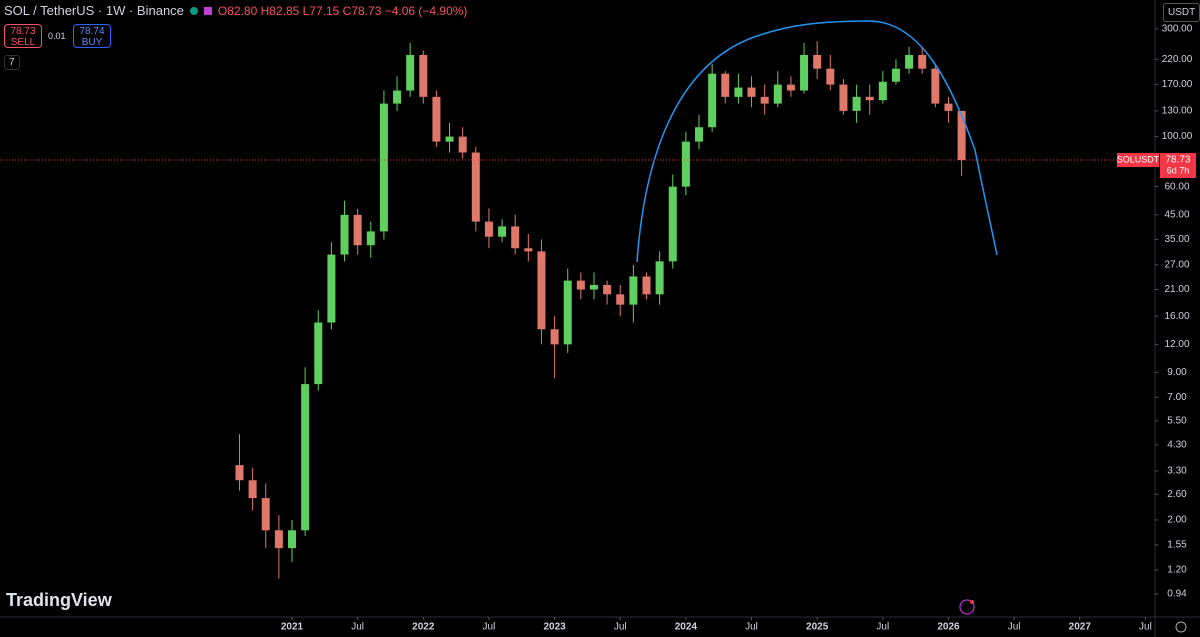 This screenshot has height=637, width=1200. I want to click on x-tick-label: 2026, so click(948, 627).